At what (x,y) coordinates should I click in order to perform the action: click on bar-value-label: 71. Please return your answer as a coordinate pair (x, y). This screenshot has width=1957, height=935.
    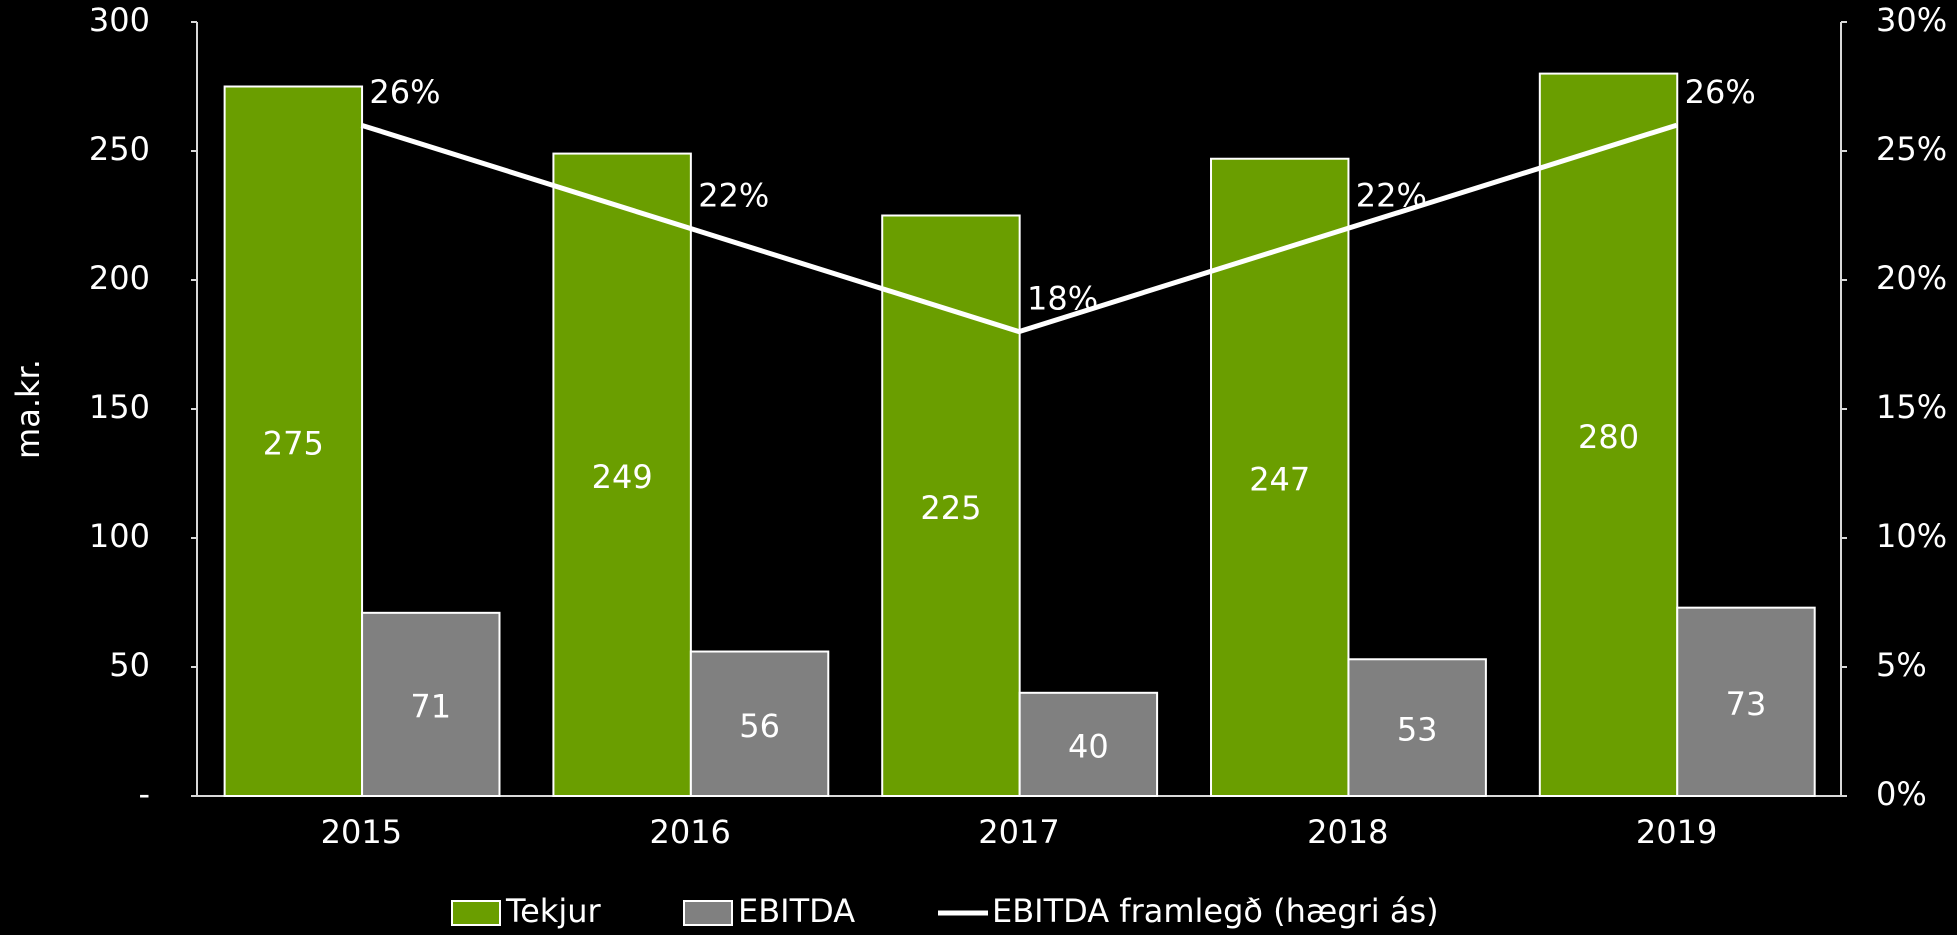
    Looking at the image, I should click on (430, 706).